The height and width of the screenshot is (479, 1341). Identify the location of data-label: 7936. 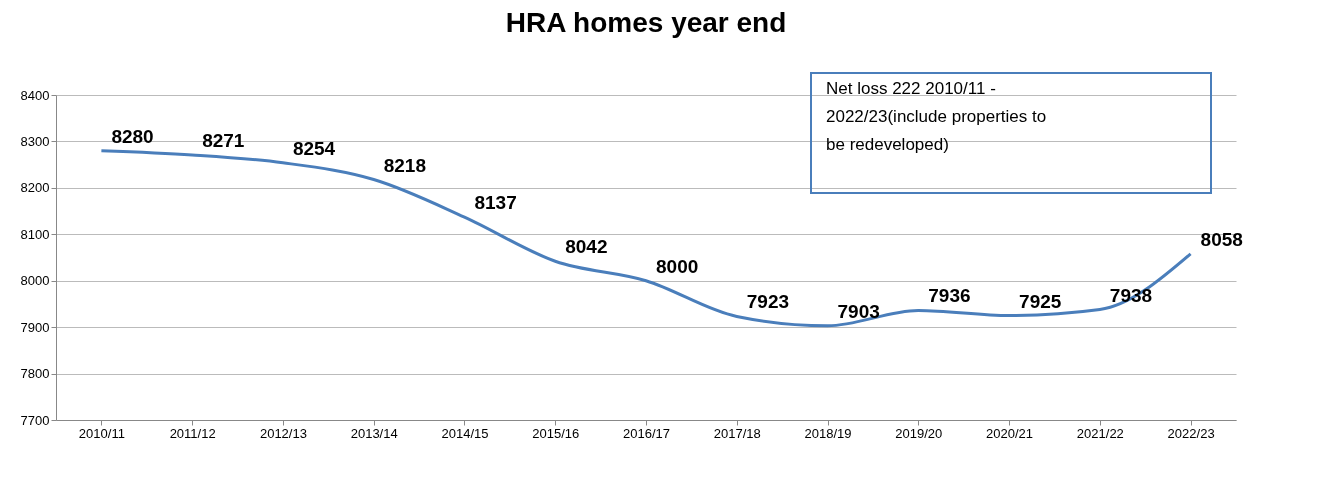
(949, 296).